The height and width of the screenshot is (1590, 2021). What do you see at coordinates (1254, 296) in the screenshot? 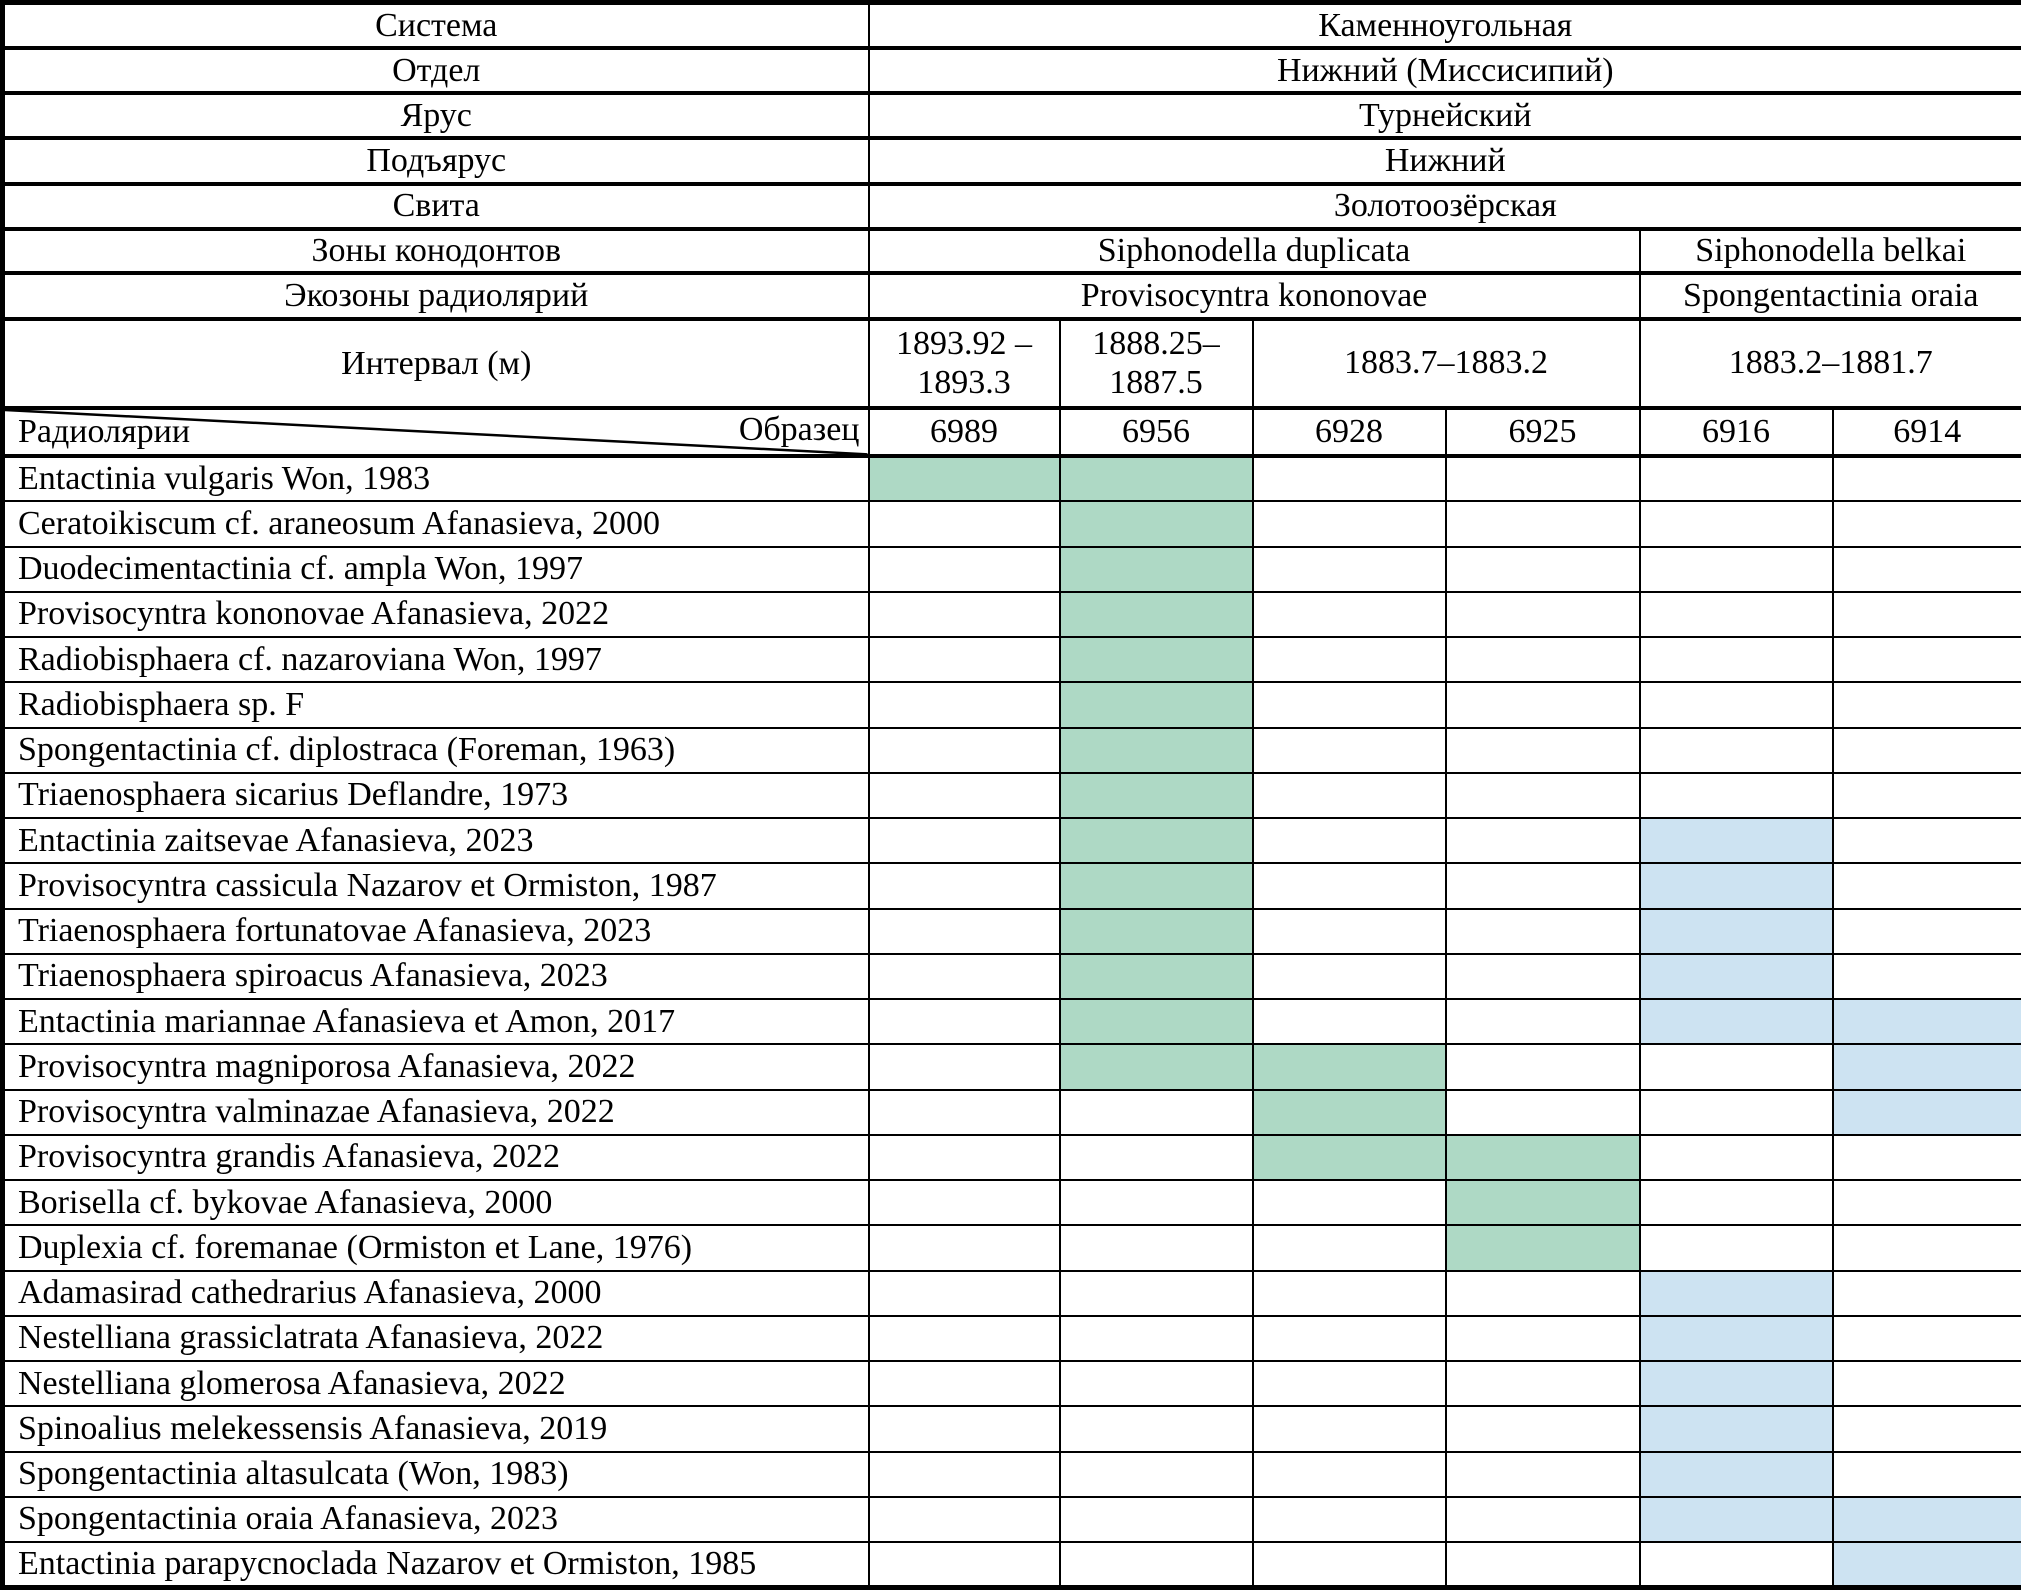
I see `ecozone-kononovae: Provisocyntra kononovae` at bounding box center [1254, 296].